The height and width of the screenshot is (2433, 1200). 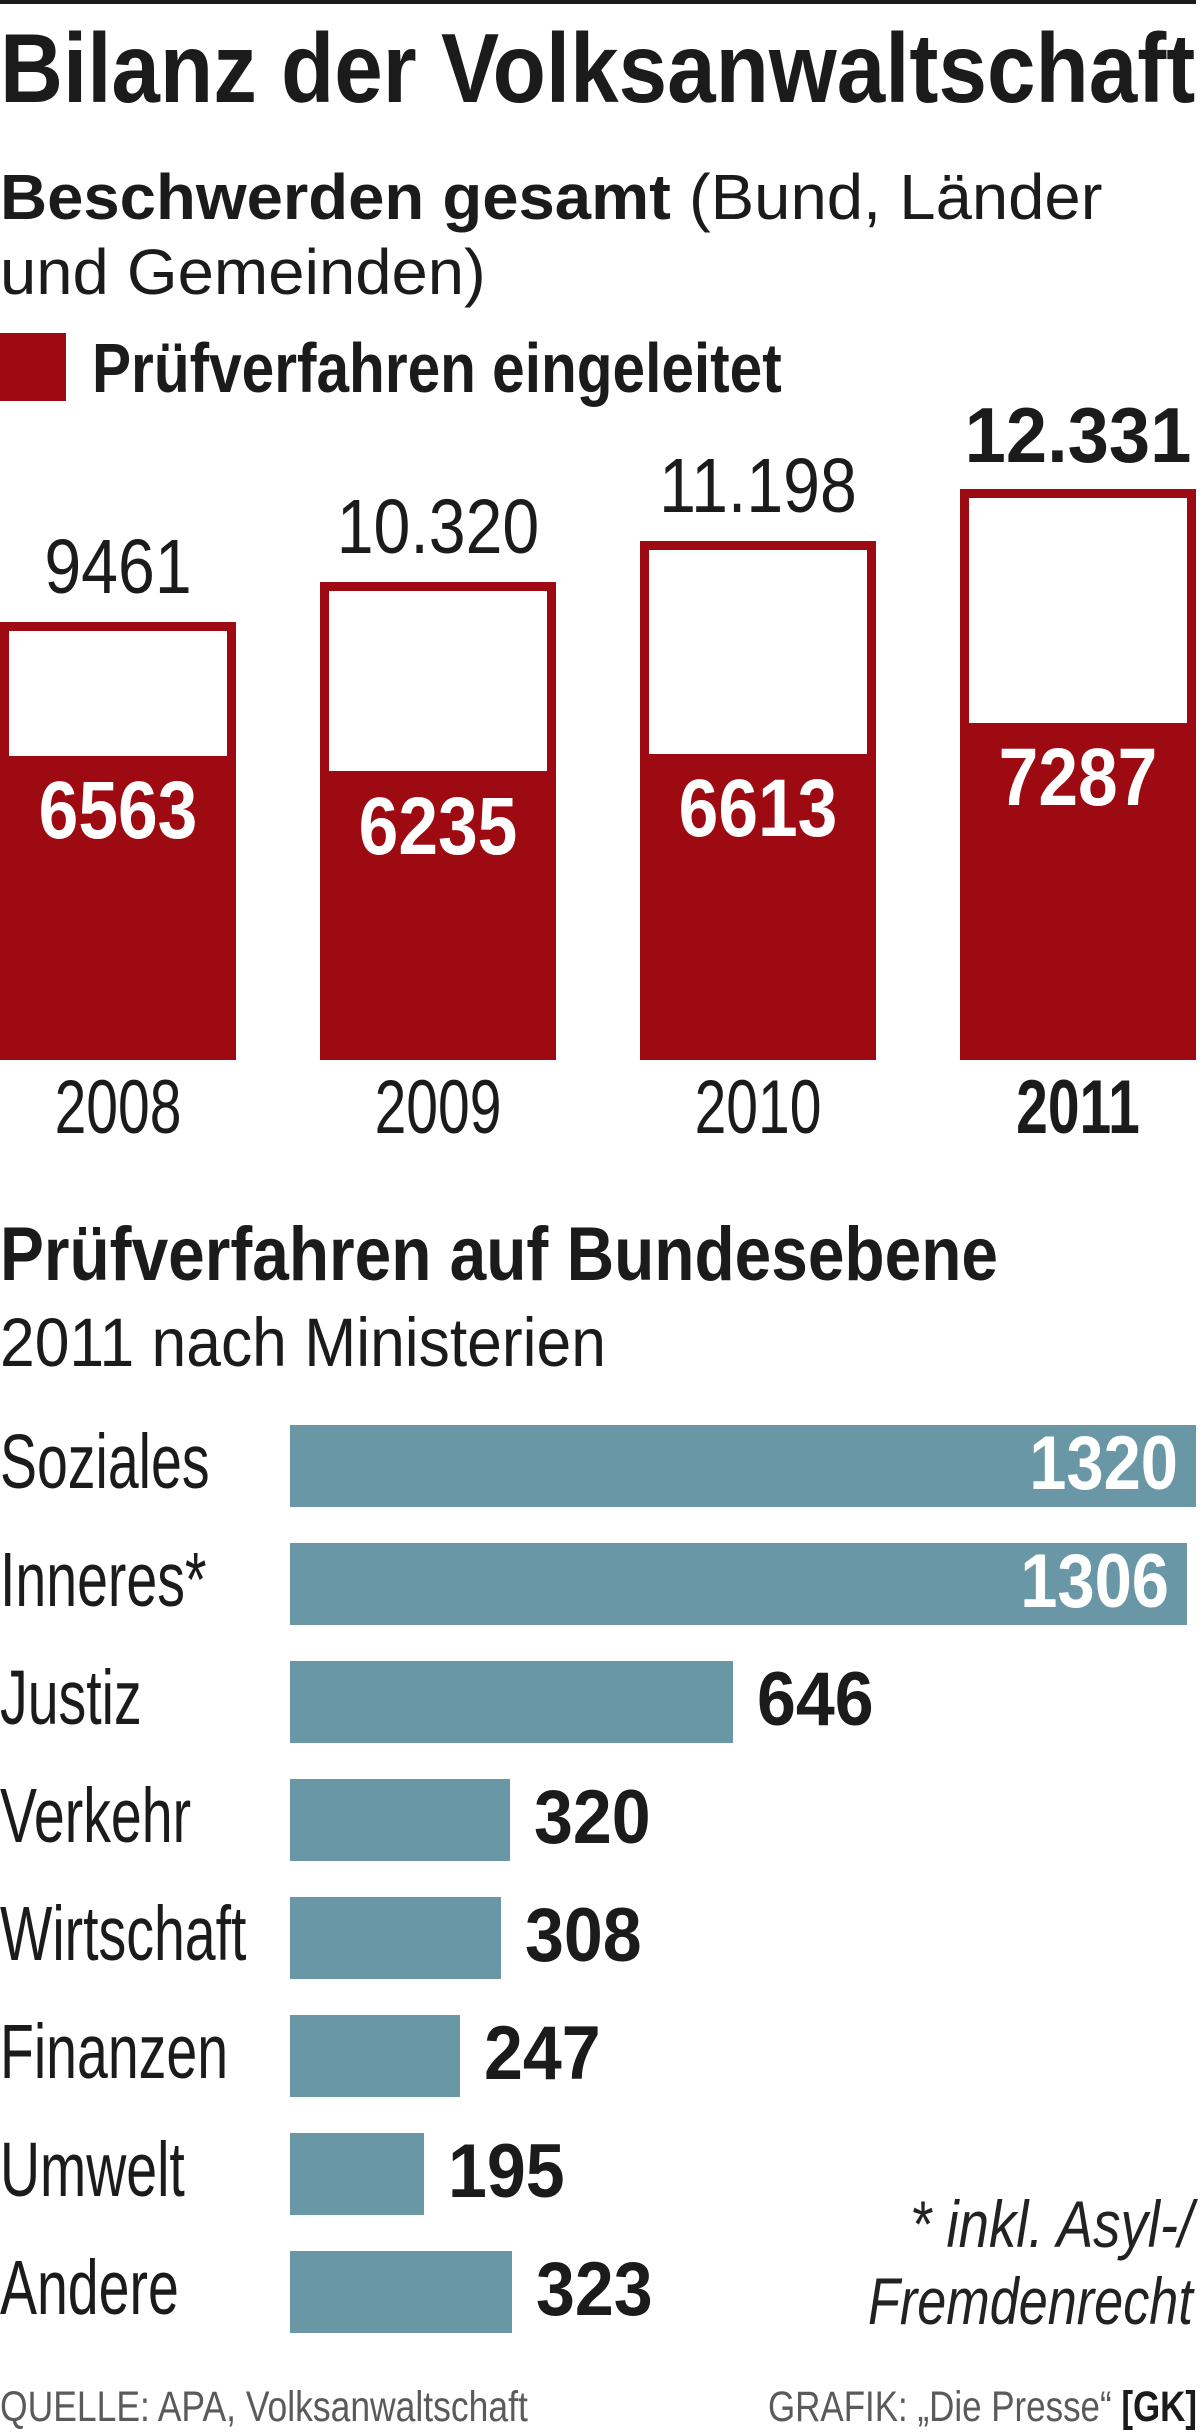 What do you see at coordinates (103, 1580) in the screenshot?
I see `category-label: Inneres*` at bounding box center [103, 1580].